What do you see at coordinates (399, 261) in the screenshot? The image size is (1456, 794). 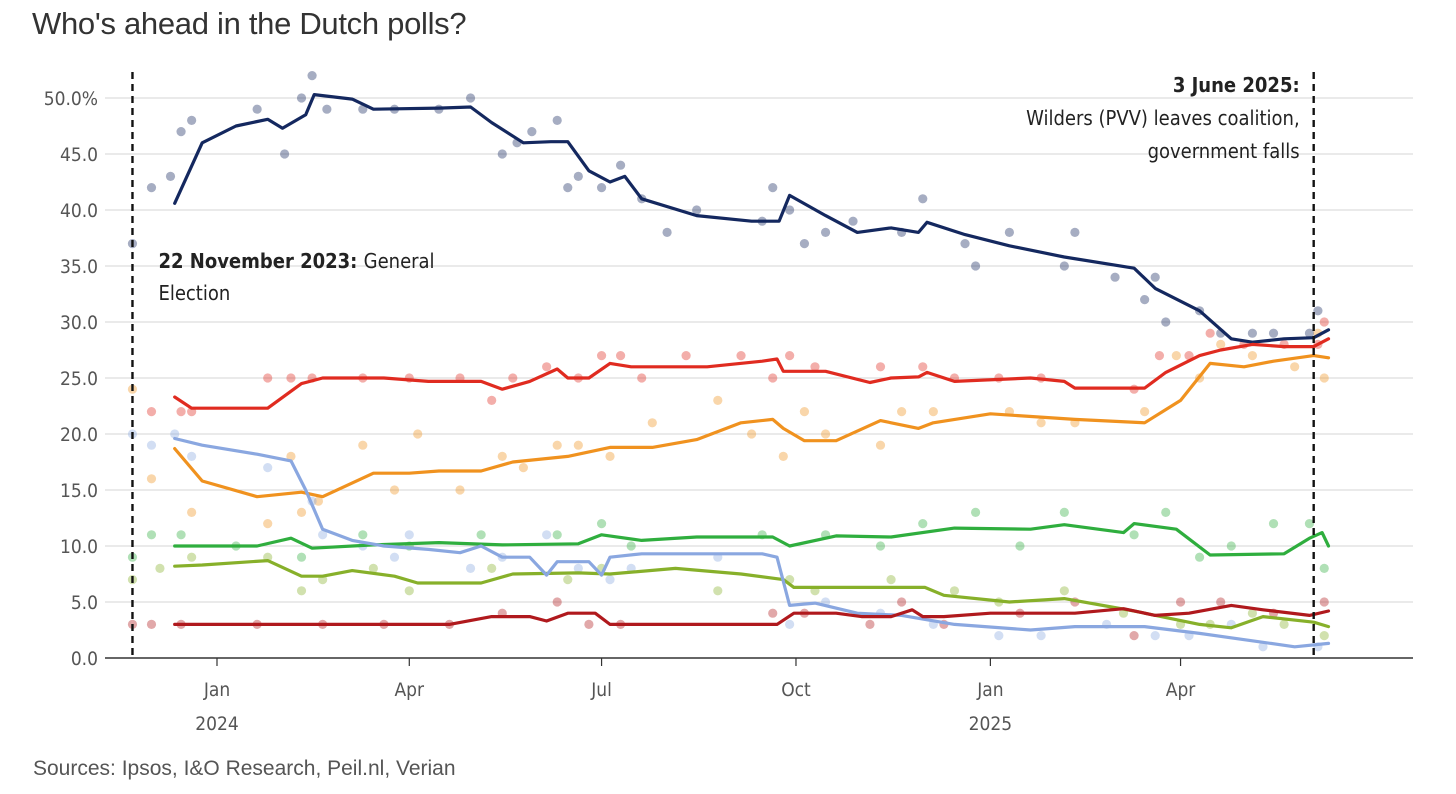 I see `annotation-text: General` at bounding box center [399, 261].